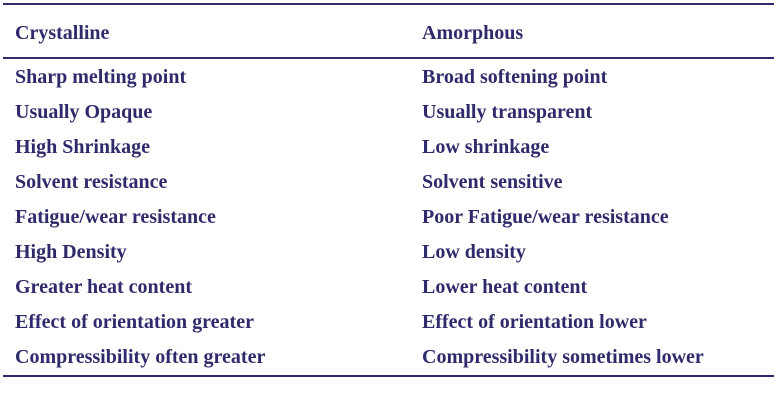 This screenshot has width=776, height=401. I want to click on amorphous-cell: Usually transparent, so click(507, 112).